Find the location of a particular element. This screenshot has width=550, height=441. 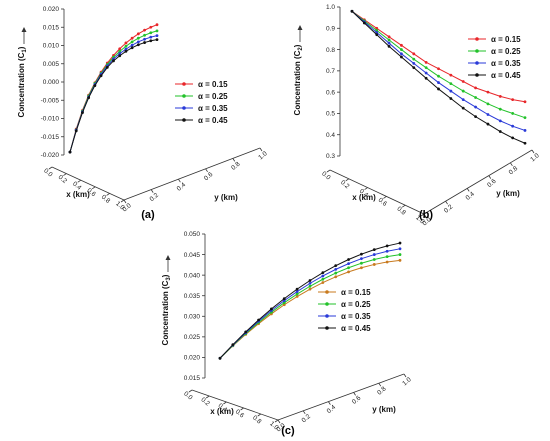

series-line is located at coordinates (113, 91).